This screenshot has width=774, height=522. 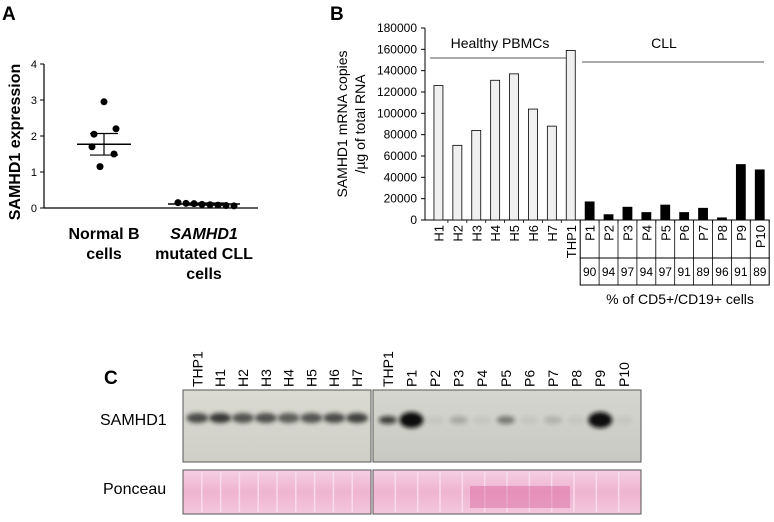 I want to click on lane-label-right: P9, so click(x=600, y=378).